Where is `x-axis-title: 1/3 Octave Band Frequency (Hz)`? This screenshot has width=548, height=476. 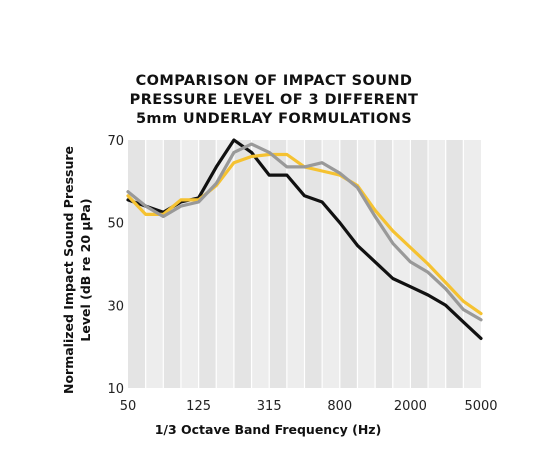 x-axis-title: 1/3 Octave Band Frequency (Hz) is located at coordinates (268, 429).